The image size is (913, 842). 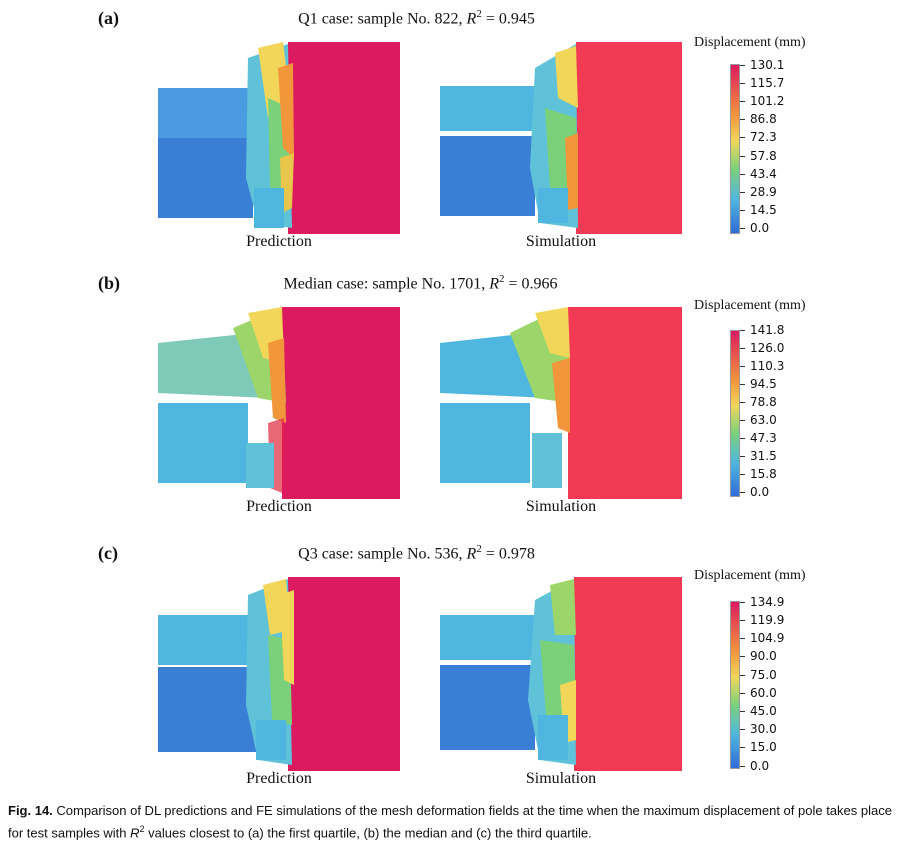 What do you see at coordinates (416, 18) in the screenshot?
I see `panel-title: Q1 case: sample No. 822, R2 = 0.945` at bounding box center [416, 18].